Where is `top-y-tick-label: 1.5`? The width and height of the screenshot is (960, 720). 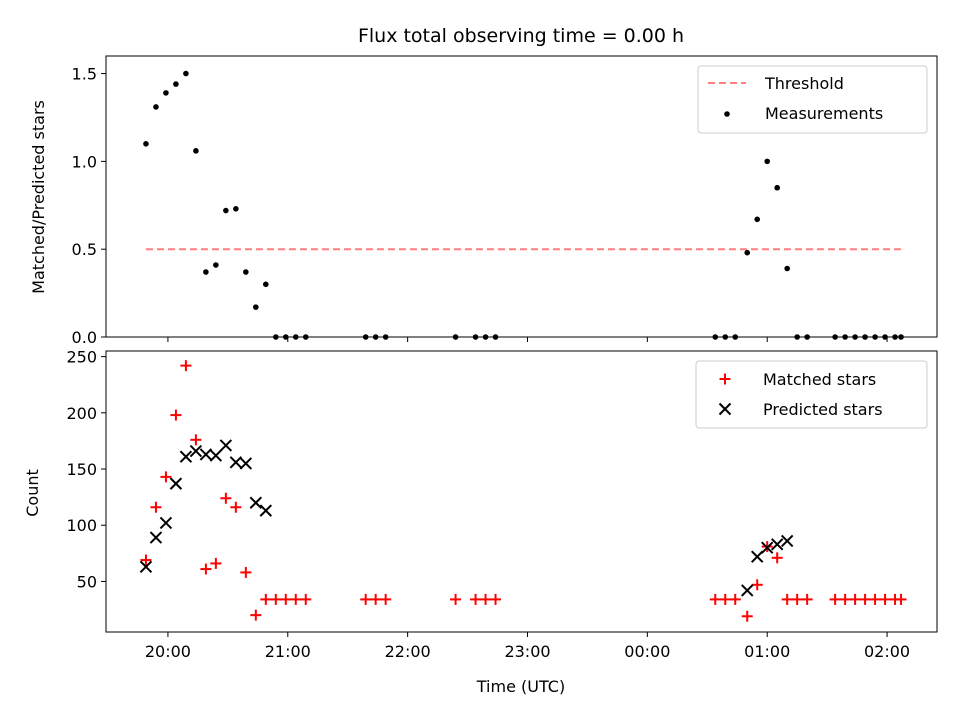
top-y-tick-label: 1.5 is located at coordinates (84, 74).